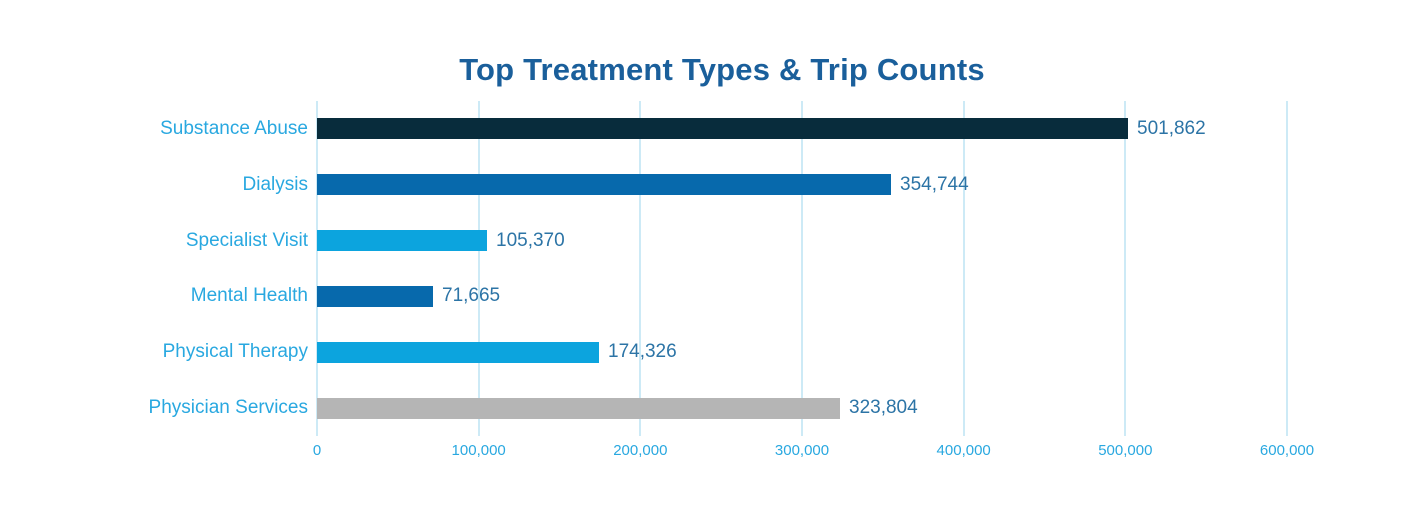  What do you see at coordinates (402, 241) in the screenshot?
I see `bar-specialist-visit` at bounding box center [402, 241].